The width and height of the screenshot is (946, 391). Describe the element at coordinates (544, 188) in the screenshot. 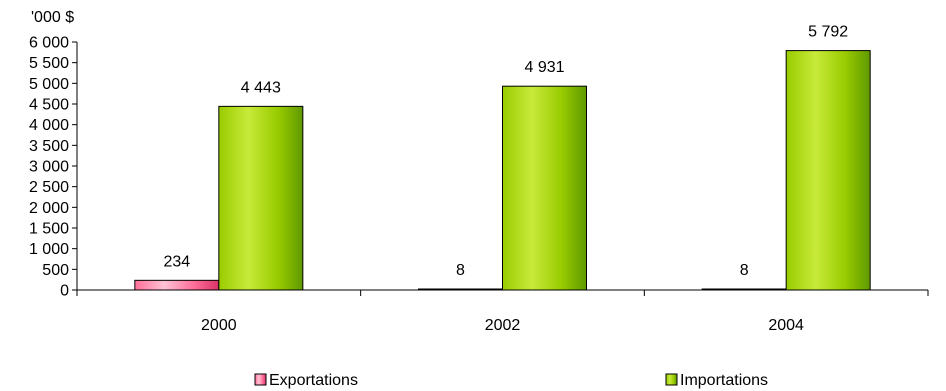

I see `bar-importations-2002` at that location.